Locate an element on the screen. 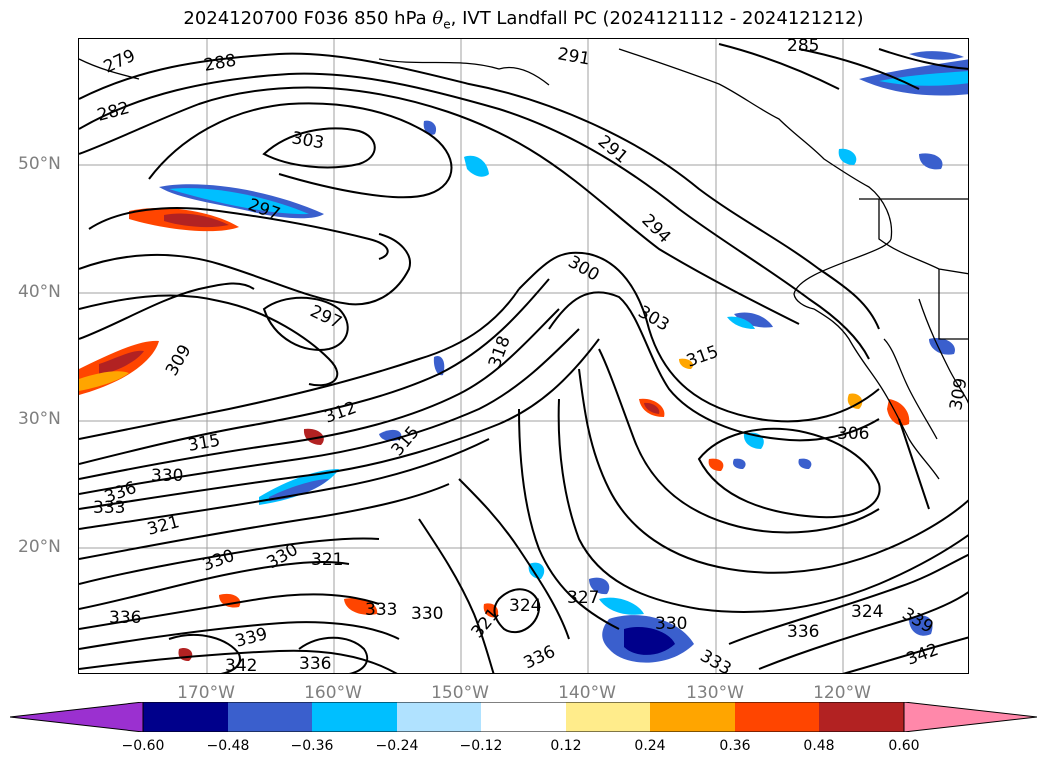 The height and width of the screenshot is (767, 1047). lon-label: 120°W is located at coordinates (842, 693).